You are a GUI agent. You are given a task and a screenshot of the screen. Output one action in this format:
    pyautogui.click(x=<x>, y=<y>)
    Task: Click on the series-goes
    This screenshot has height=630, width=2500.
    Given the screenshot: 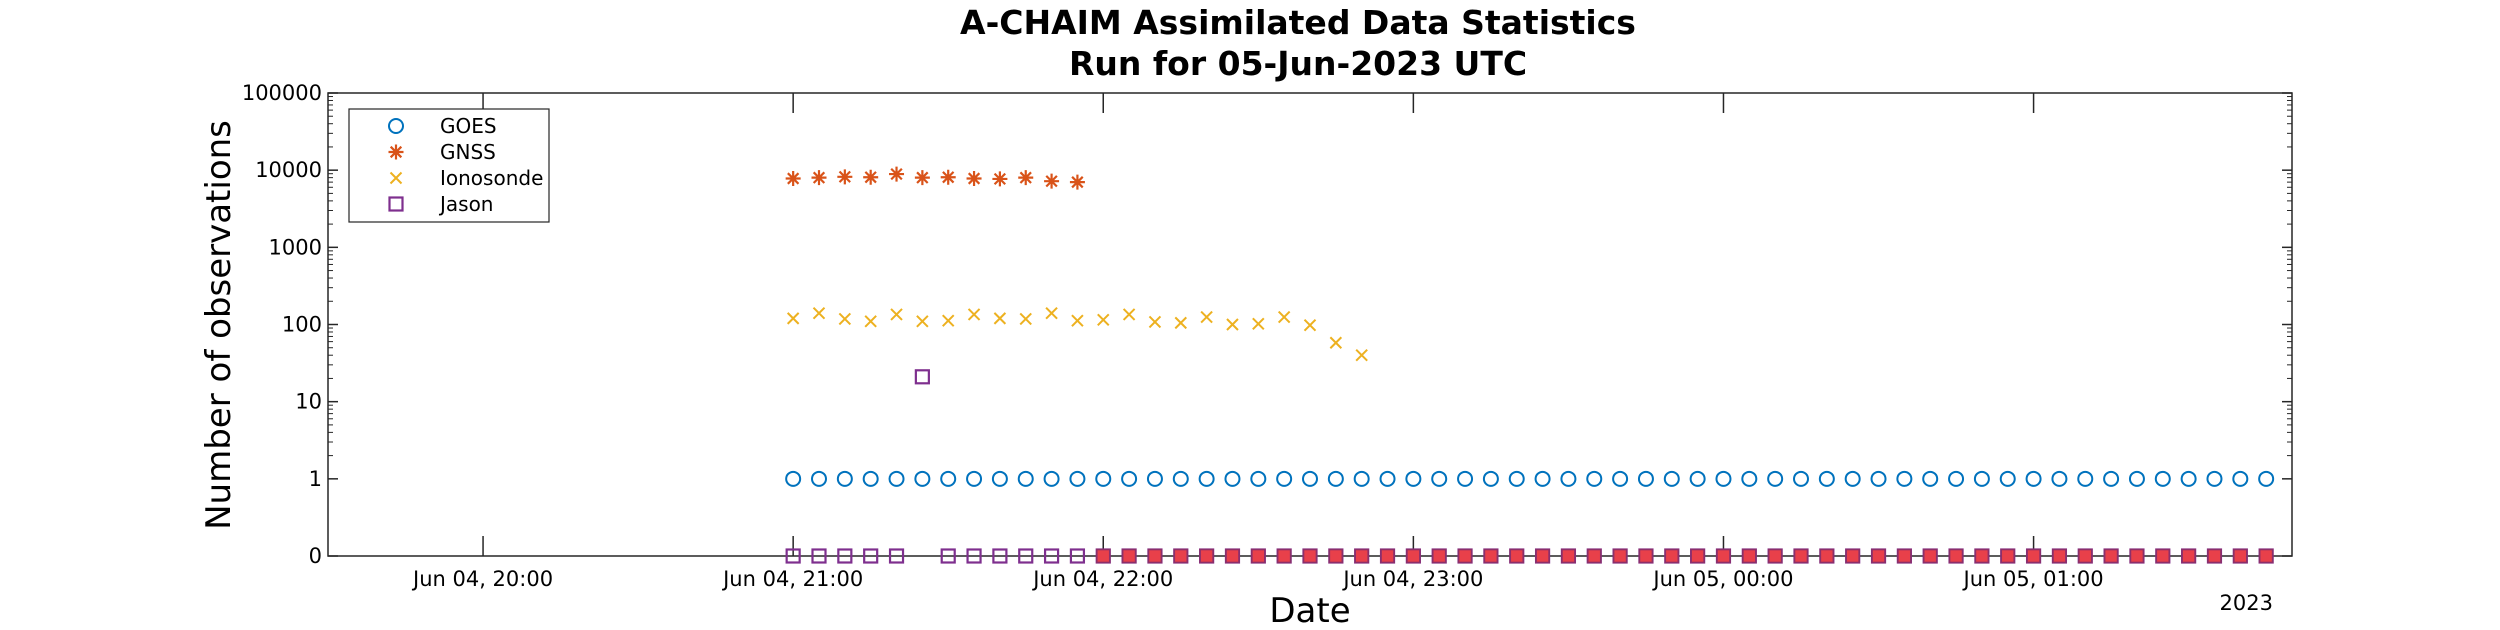 What is the action you would take?
    pyautogui.click(x=1530, y=478)
    